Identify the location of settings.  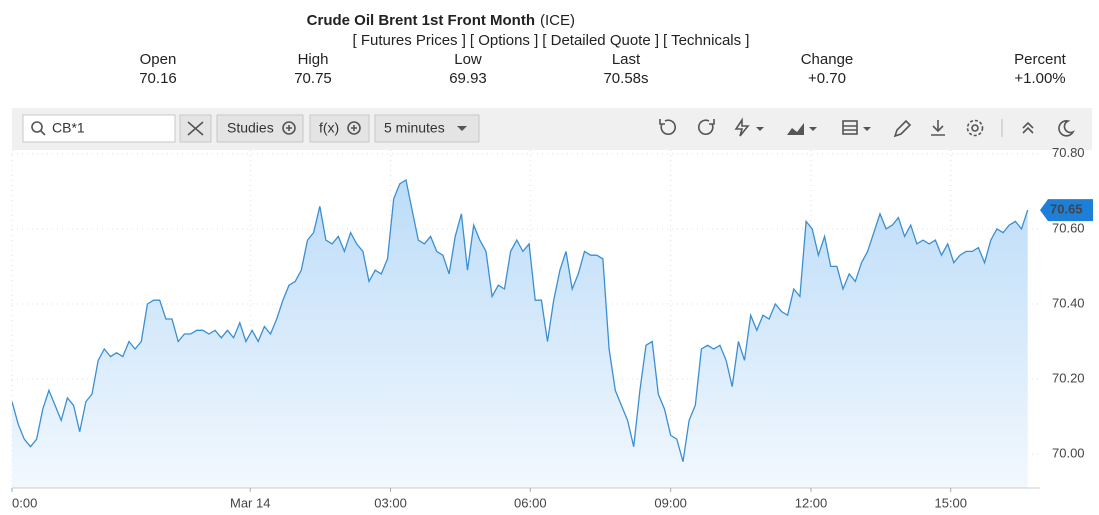
(975, 128).